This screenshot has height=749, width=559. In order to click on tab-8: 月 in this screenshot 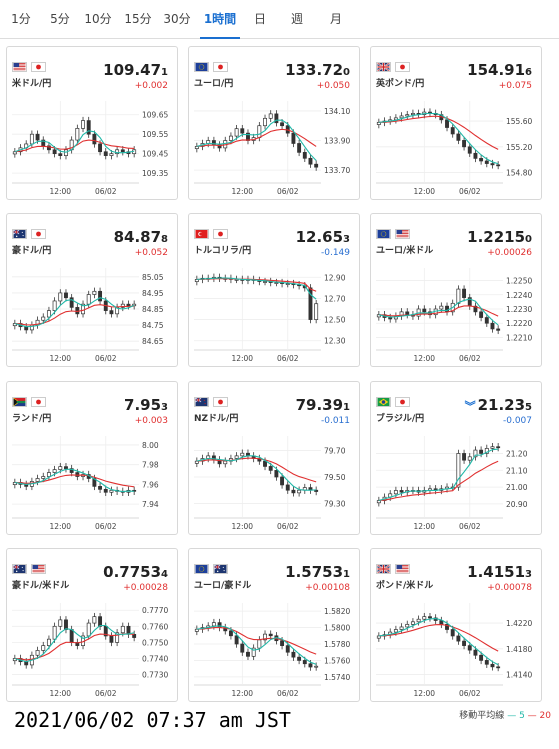, I will do `click(335, 19)`.